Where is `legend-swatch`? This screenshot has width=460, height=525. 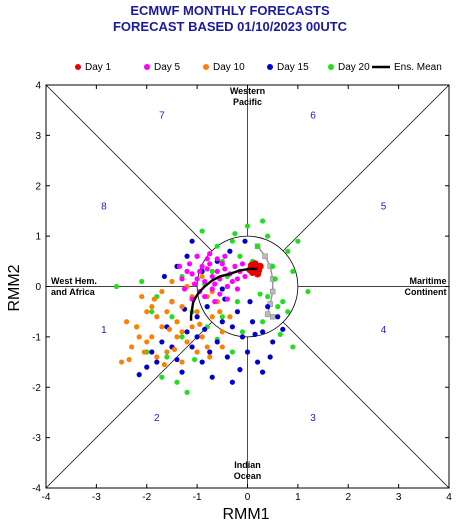 legend-swatch is located at coordinates (270, 67).